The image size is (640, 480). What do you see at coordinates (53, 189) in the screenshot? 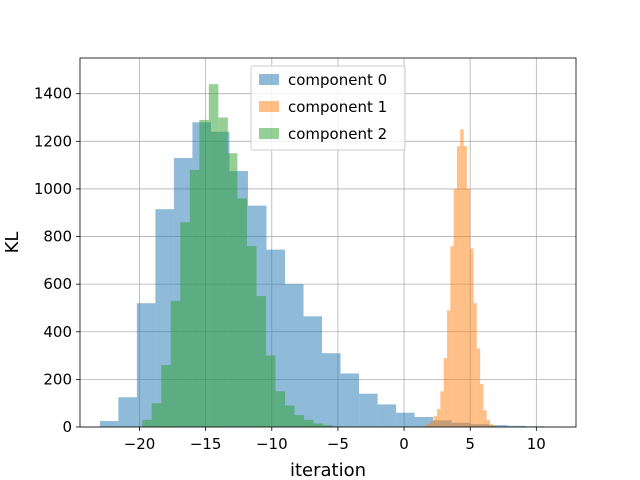
I see `y-tick-label-5: 1000` at bounding box center [53, 189].